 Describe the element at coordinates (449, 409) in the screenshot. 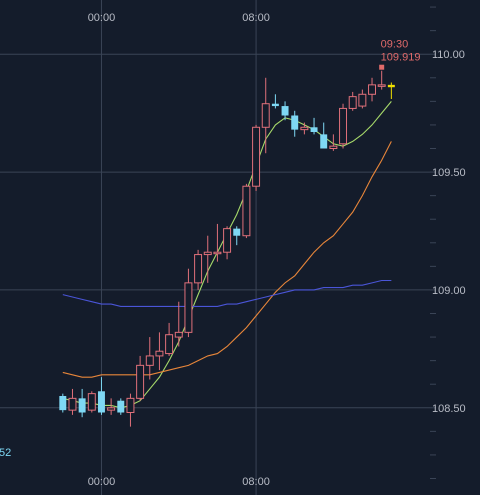

I see `price-tick-label: 108.50` at that location.